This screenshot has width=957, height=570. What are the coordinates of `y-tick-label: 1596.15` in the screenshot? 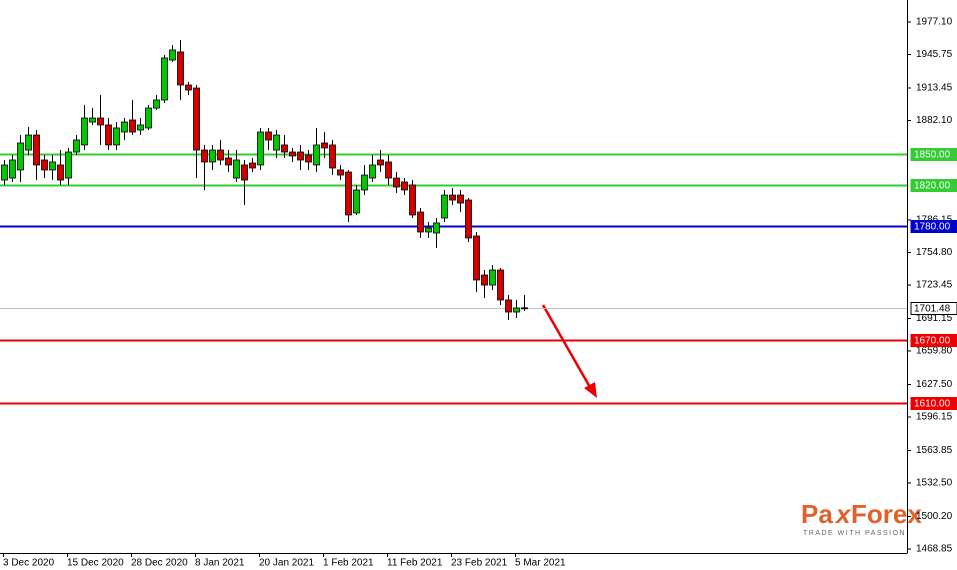 It's located at (934, 417).